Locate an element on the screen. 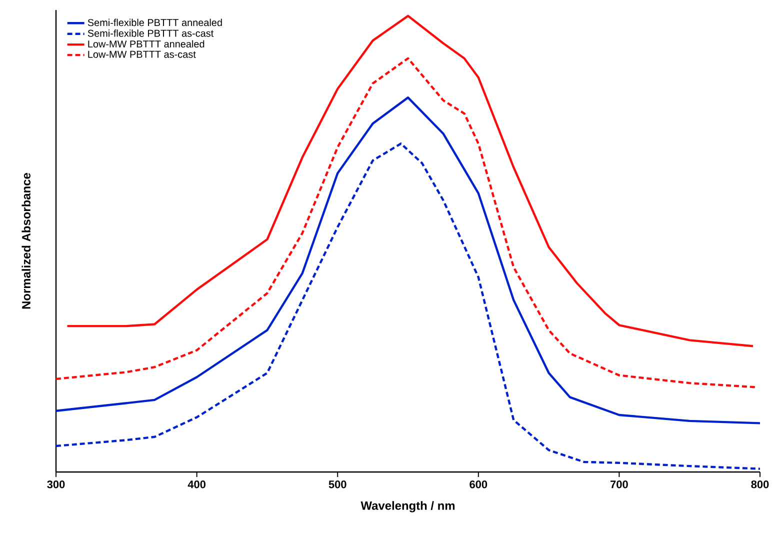 This screenshot has width=778, height=545. legend-label: Semi-flexible PBTTT annealed is located at coordinates (155, 22).